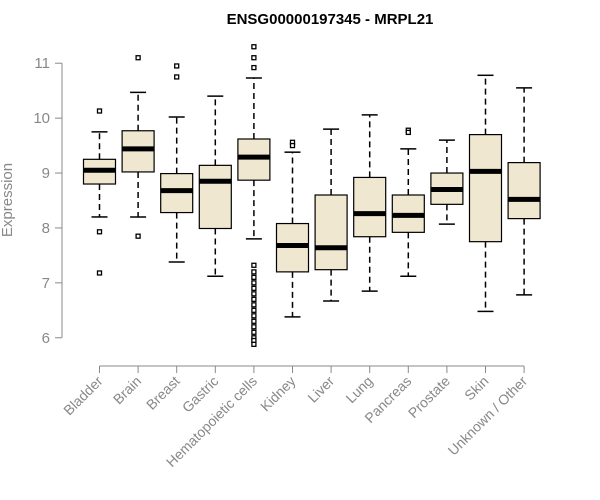 The width and height of the screenshot is (600, 500). Describe the element at coordinates (330, 19) in the screenshot. I see `chart-title: ENSG00000197345 - MRPL21` at that location.